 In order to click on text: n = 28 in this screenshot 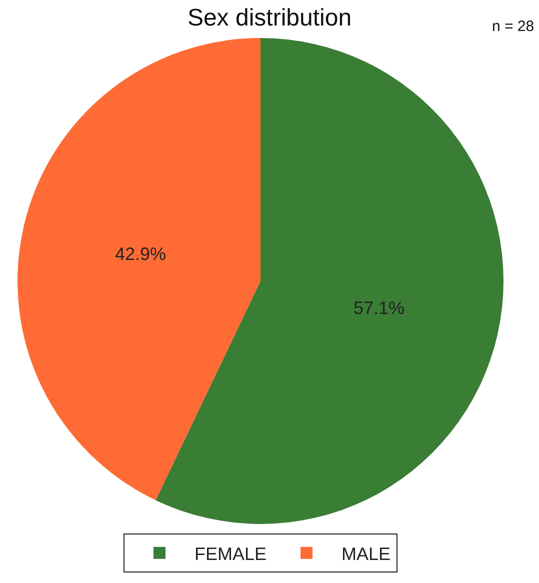, I will do `click(513, 26)`.